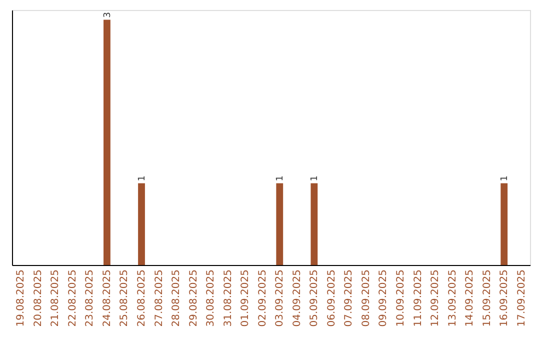  What do you see at coordinates (211, 298) in the screenshot?
I see `x-tick-label: 30.08.2025` at bounding box center [211, 298].